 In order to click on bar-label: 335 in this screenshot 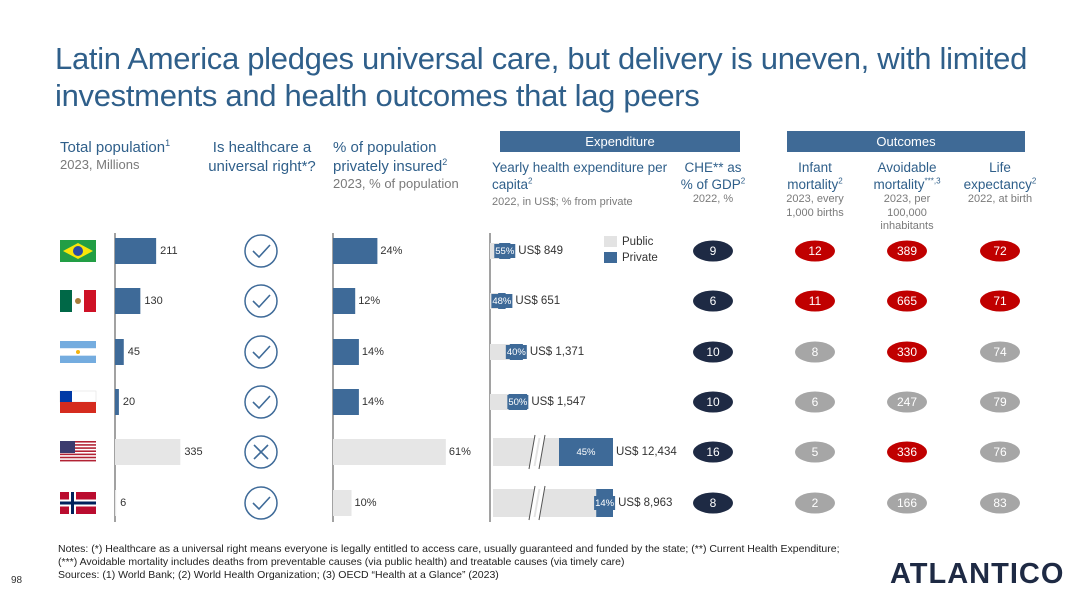, I will do `click(193, 452)`.